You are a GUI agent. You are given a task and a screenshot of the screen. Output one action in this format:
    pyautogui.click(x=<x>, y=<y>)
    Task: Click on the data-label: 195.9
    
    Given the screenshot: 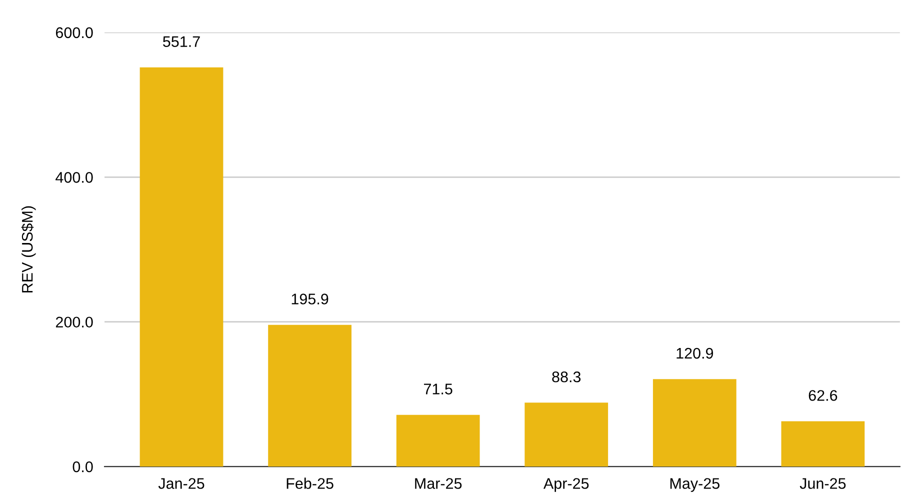 What is the action you would take?
    pyautogui.click(x=310, y=299)
    